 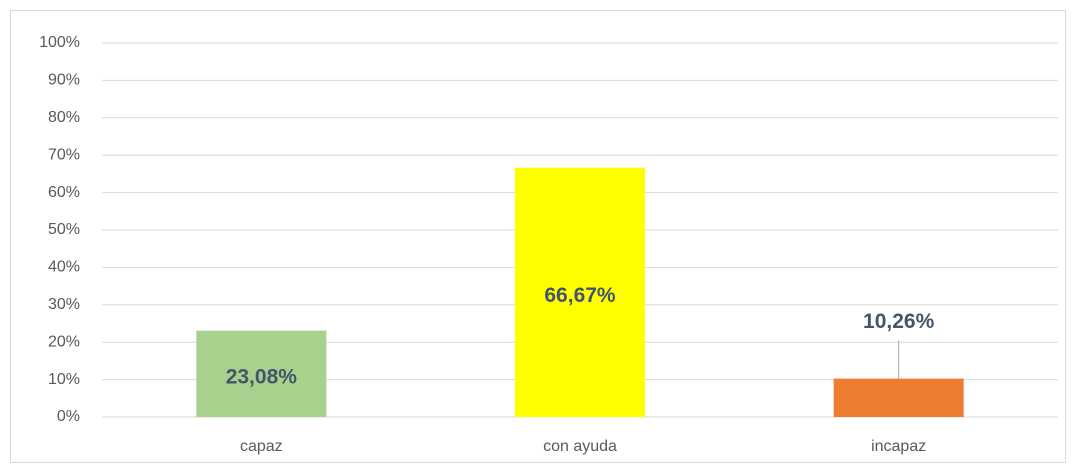 What do you see at coordinates (64, 80) in the screenshot?
I see `y-tick-label: 90%` at bounding box center [64, 80].